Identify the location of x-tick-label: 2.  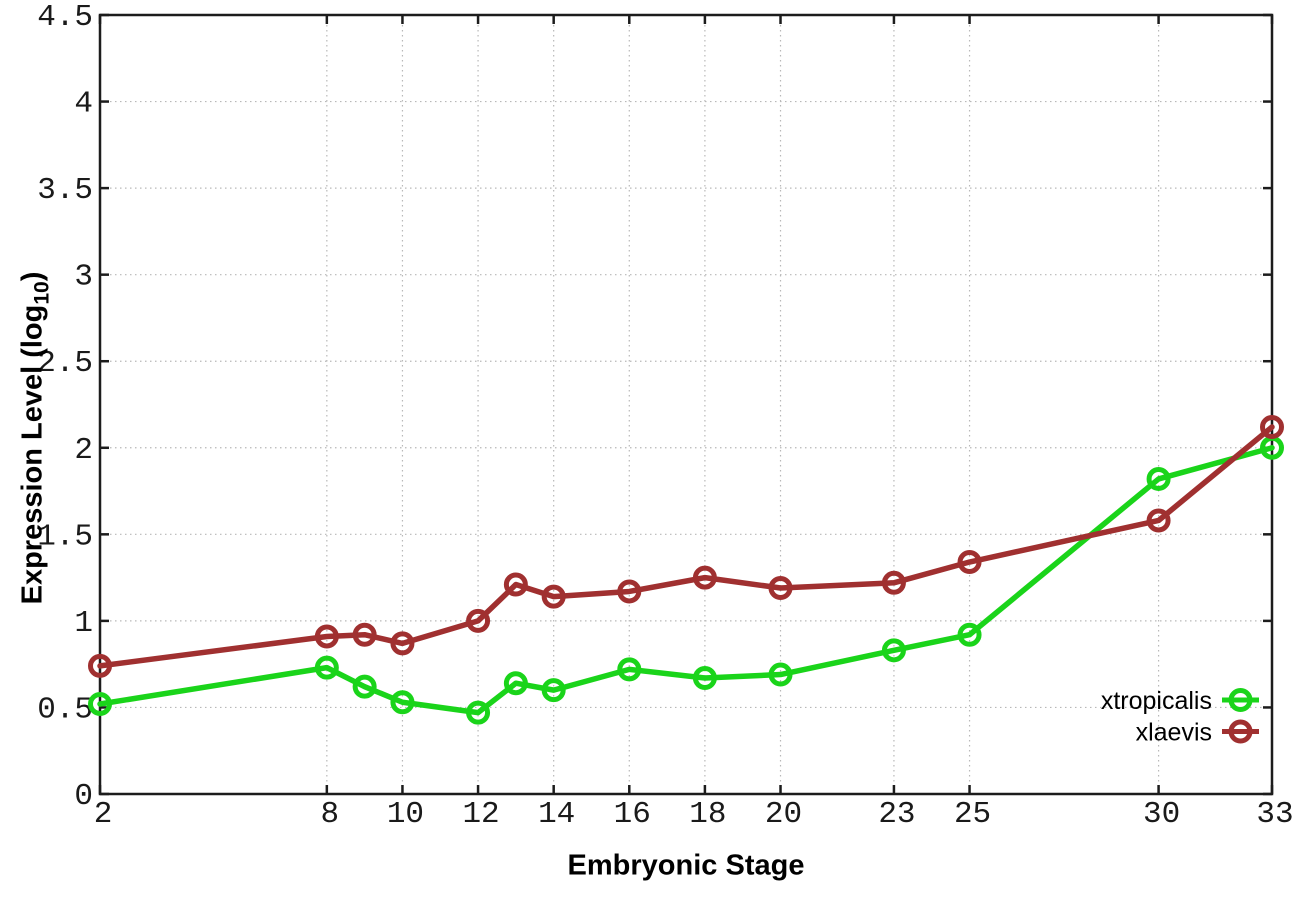
(103, 814).